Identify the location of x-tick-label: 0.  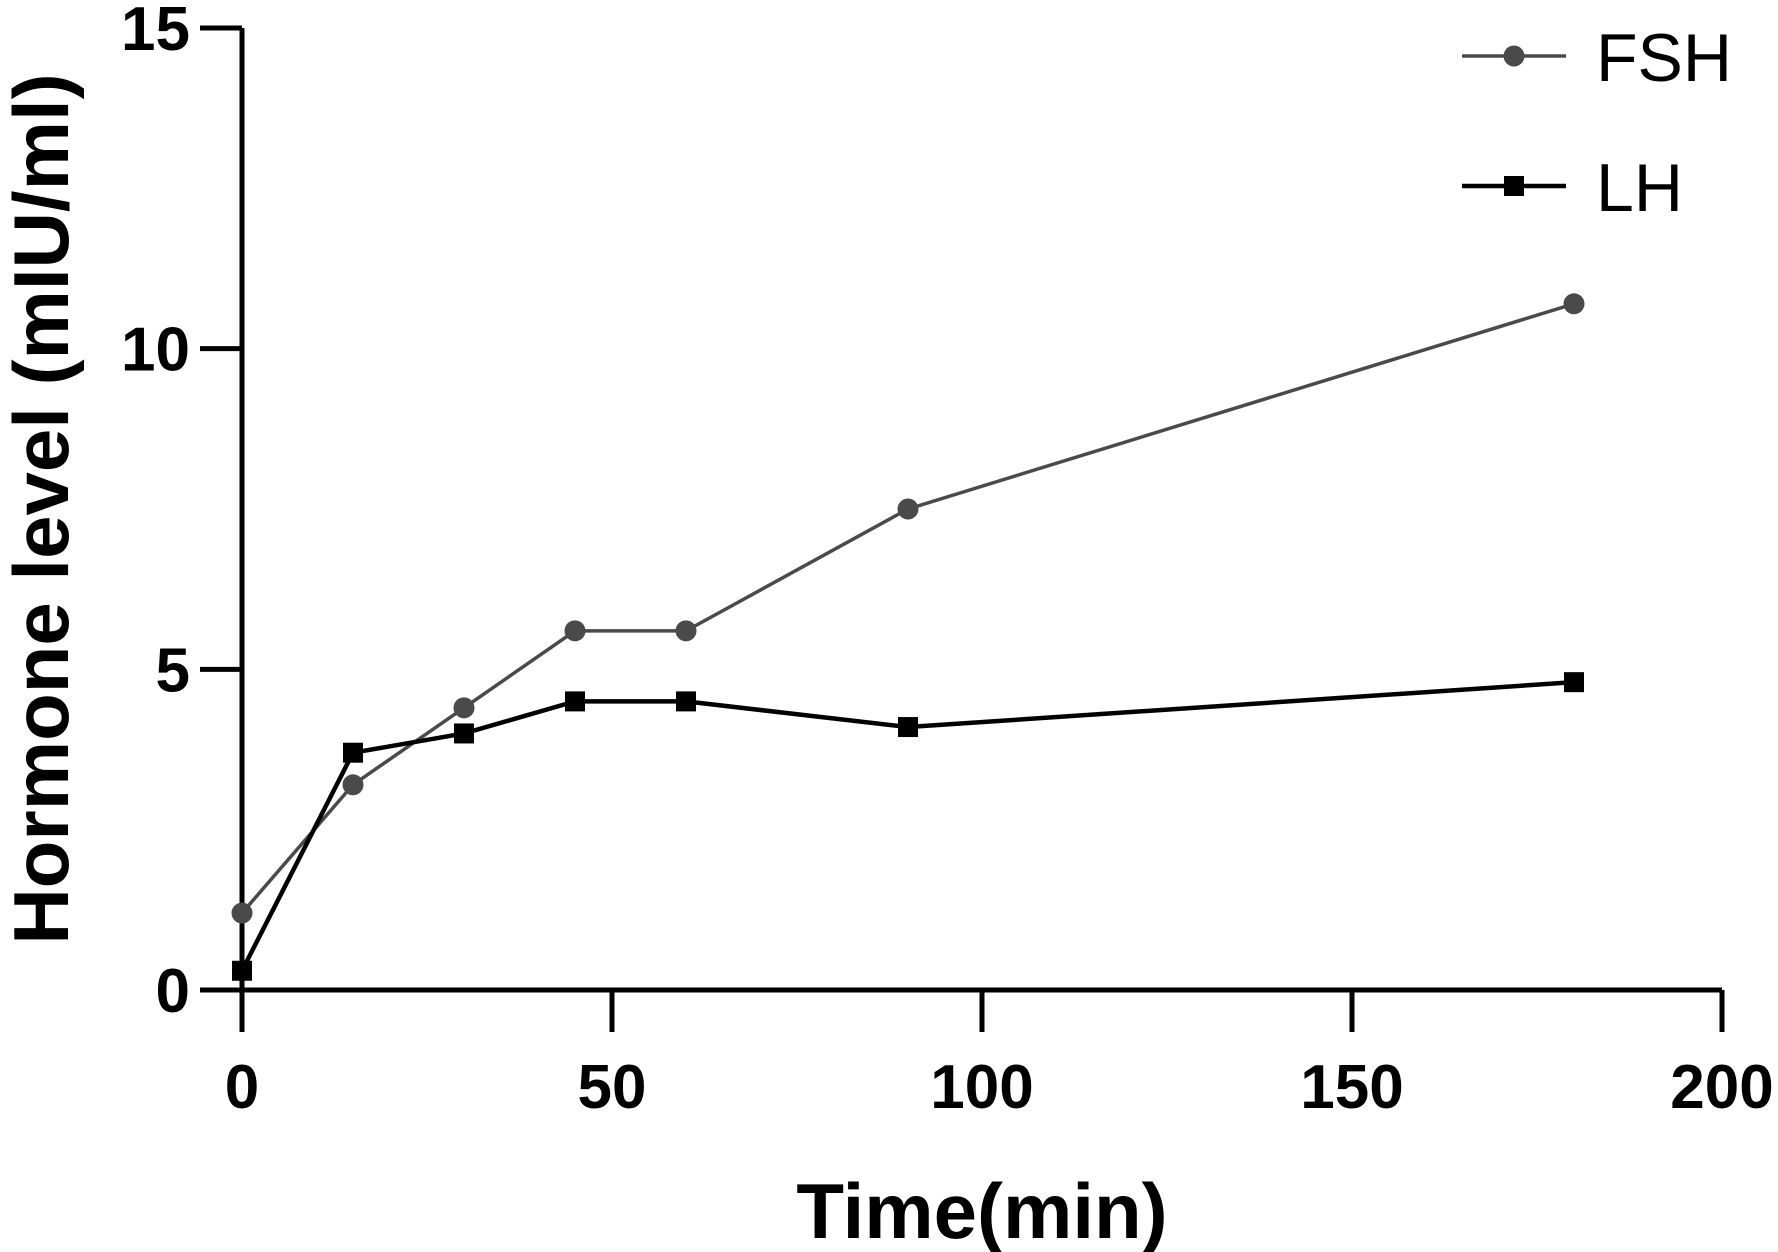
(242, 1087).